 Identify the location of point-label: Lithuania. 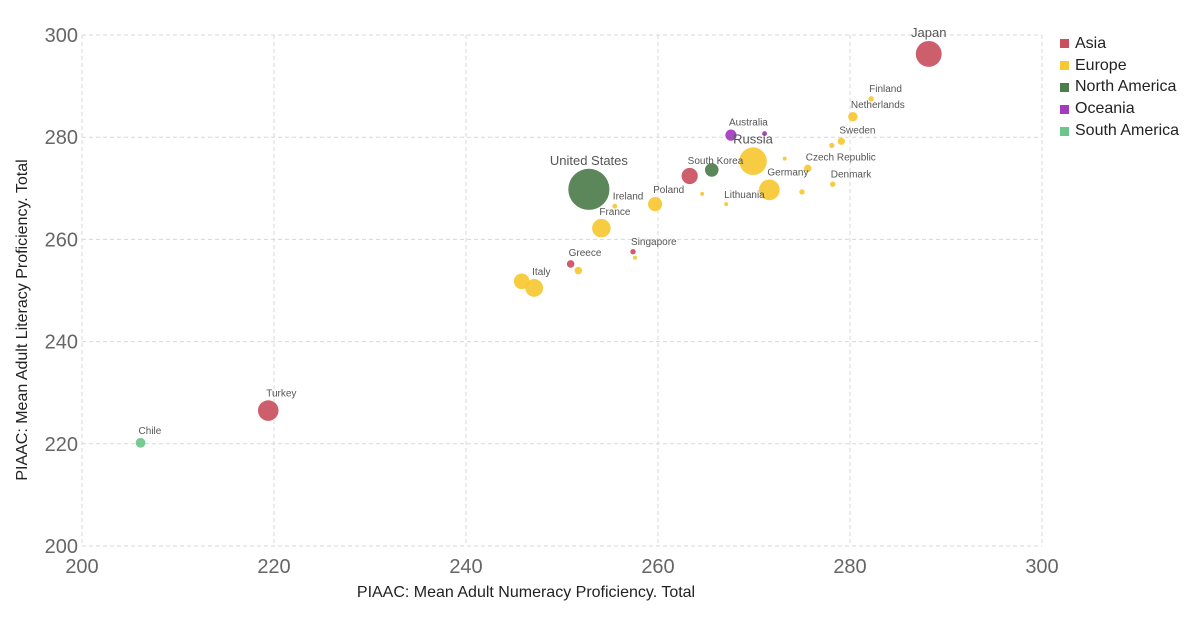
(744, 195).